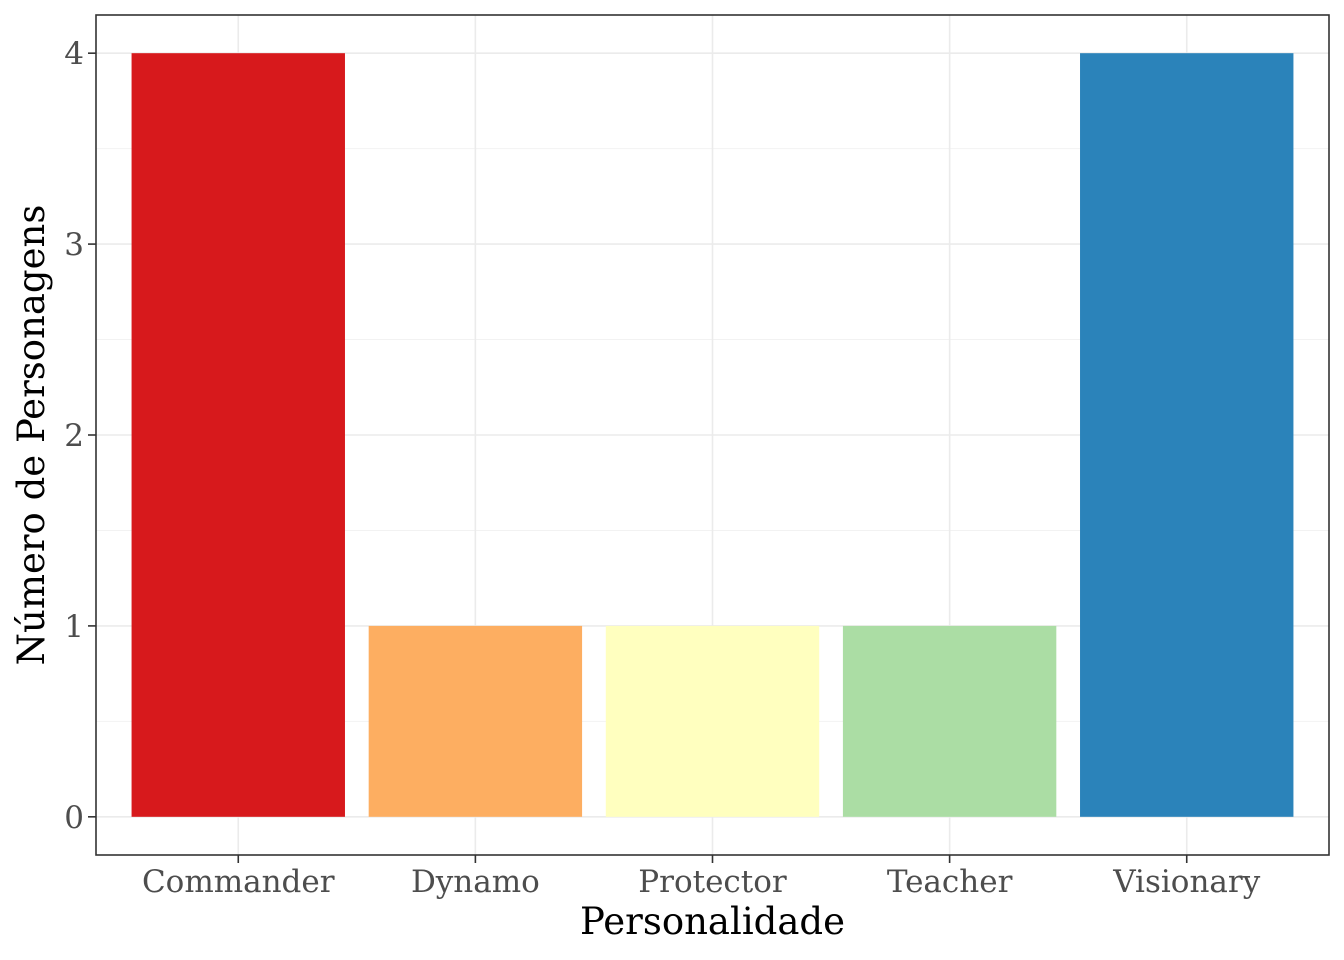 Image resolution: width=1344 pixels, height=960 pixels. What do you see at coordinates (475, 882) in the screenshot?
I see `x-tick-label: Dynamo` at bounding box center [475, 882].